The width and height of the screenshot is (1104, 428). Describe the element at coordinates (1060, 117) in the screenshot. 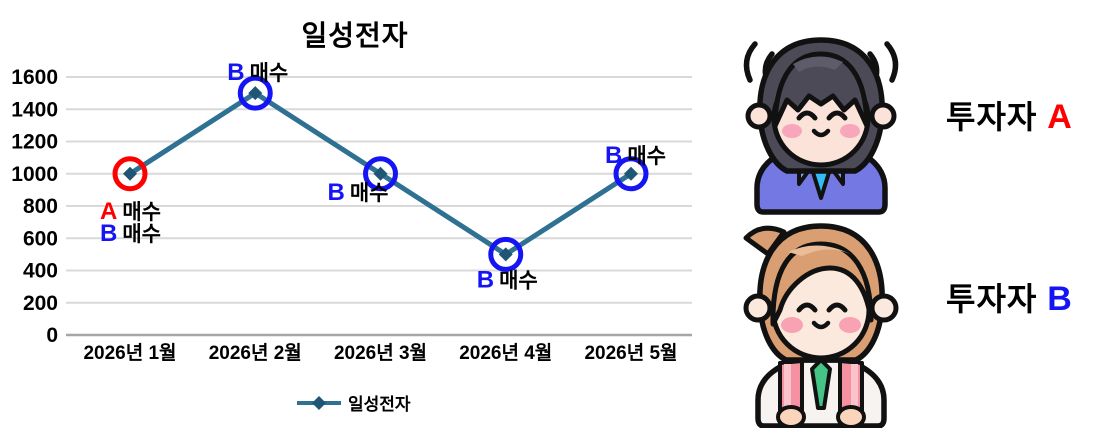

I see `investor-a-letter: A` at that location.